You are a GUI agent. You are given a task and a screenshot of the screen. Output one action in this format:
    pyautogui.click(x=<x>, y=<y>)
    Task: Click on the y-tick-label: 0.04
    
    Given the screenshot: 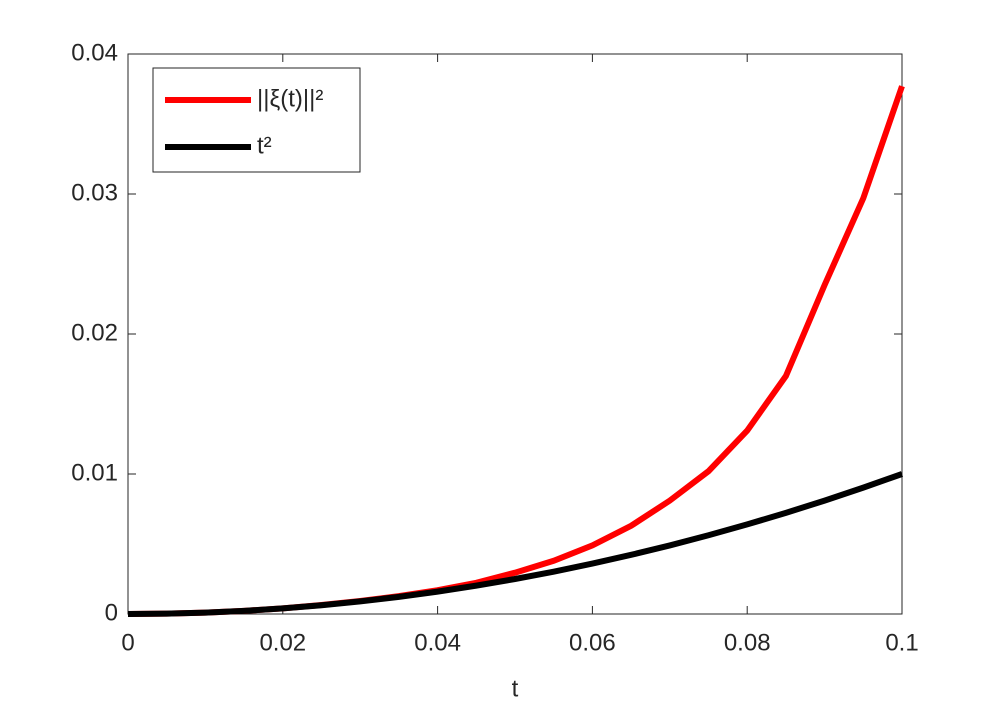 What is the action you would take?
    pyautogui.click(x=94, y=52)
    